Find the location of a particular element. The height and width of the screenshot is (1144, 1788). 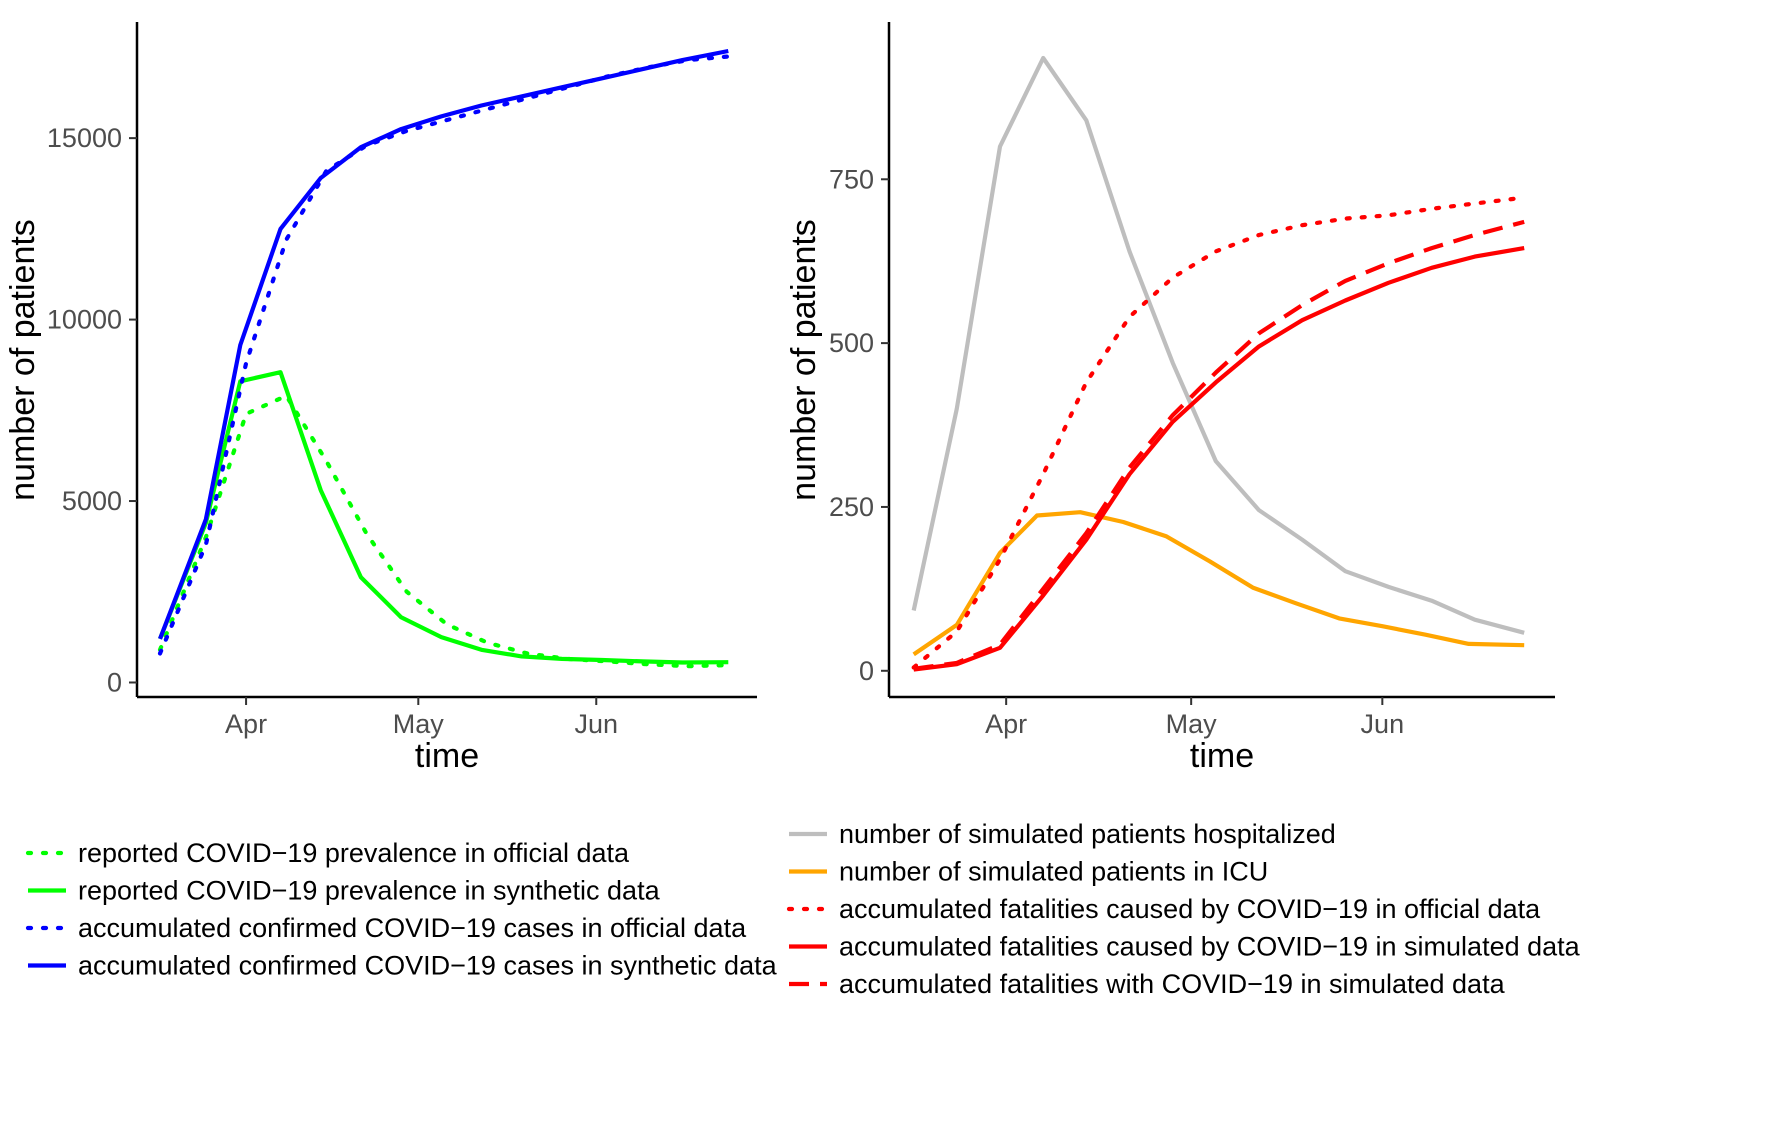

series-line-number-of-simulated-patients-in-icu is located at coordinates (1218, 583).